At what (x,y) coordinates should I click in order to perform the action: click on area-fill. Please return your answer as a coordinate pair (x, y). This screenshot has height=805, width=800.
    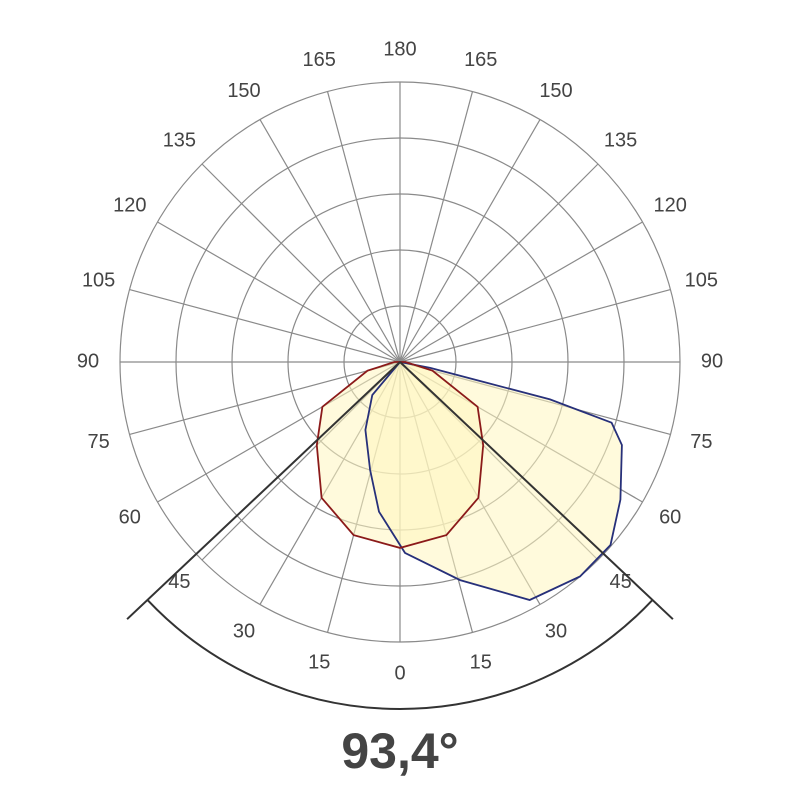
    Looking at the image, I should click on (400, 455).